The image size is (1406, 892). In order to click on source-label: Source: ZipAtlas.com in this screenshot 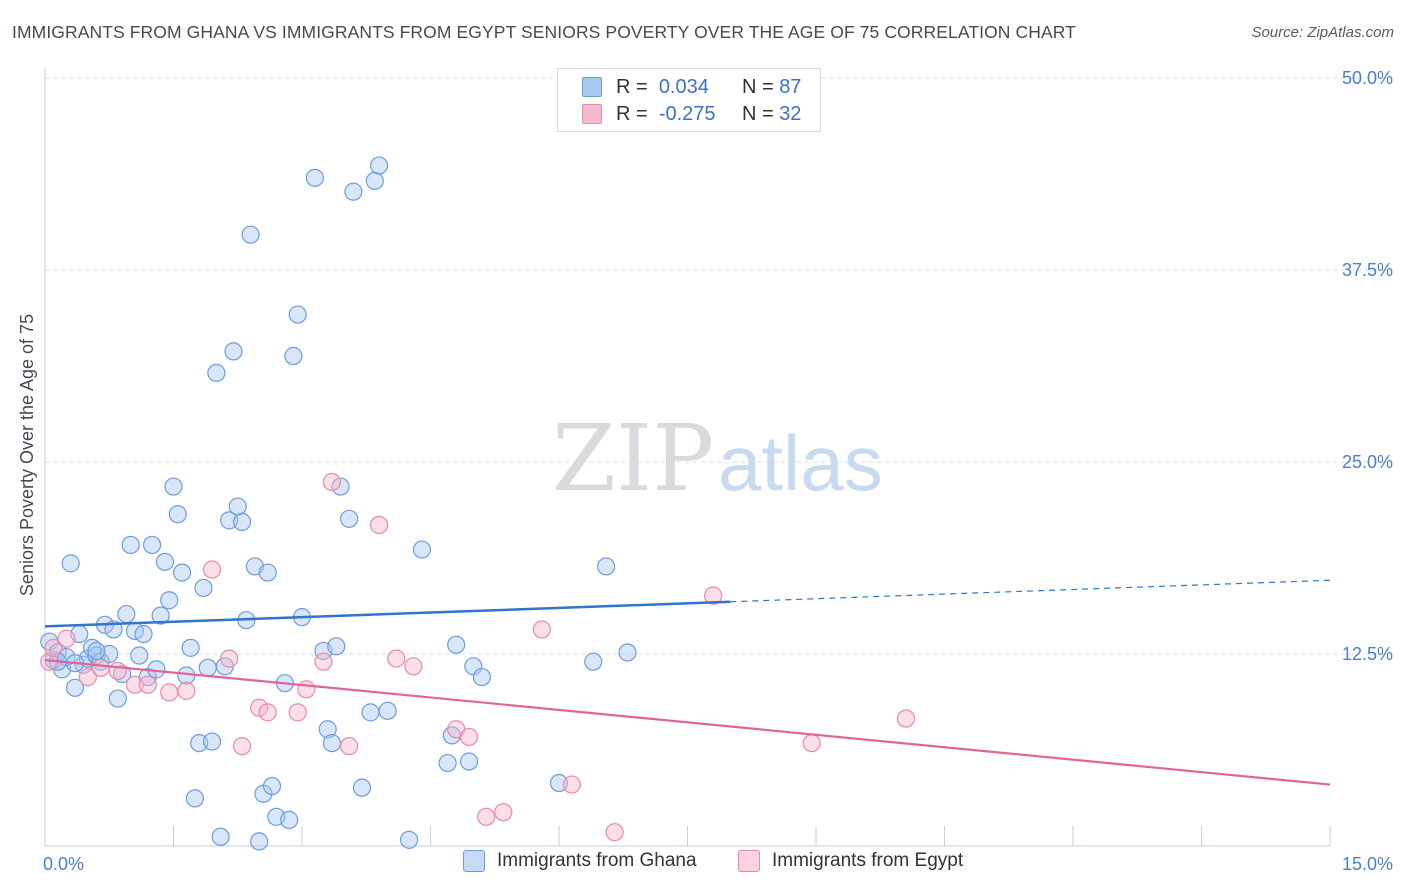, I will do `click(1322, 32)`.